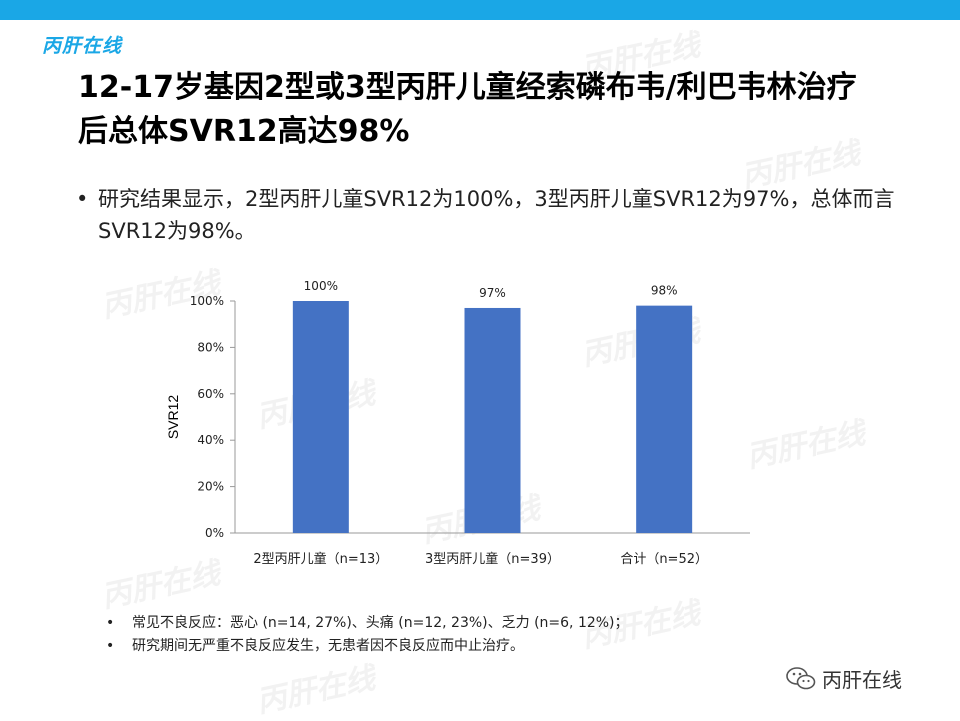 The width and height of the screenshot is (960, 721). I want to click on y-tick-label: 60%, so click(210, 394).